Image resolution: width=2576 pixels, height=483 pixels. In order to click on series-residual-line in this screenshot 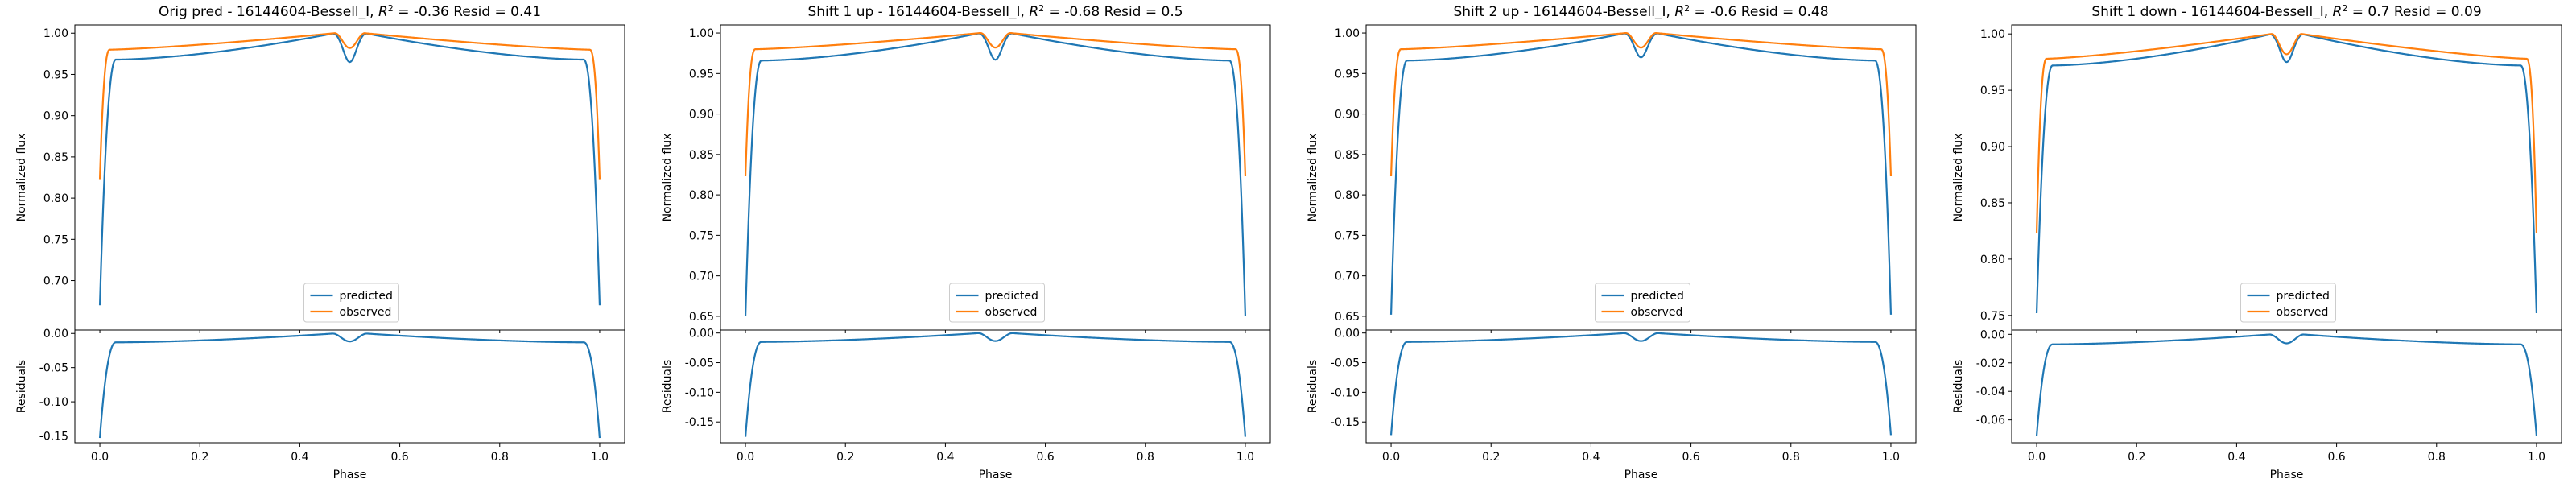, I will do `click(995, 384)`.